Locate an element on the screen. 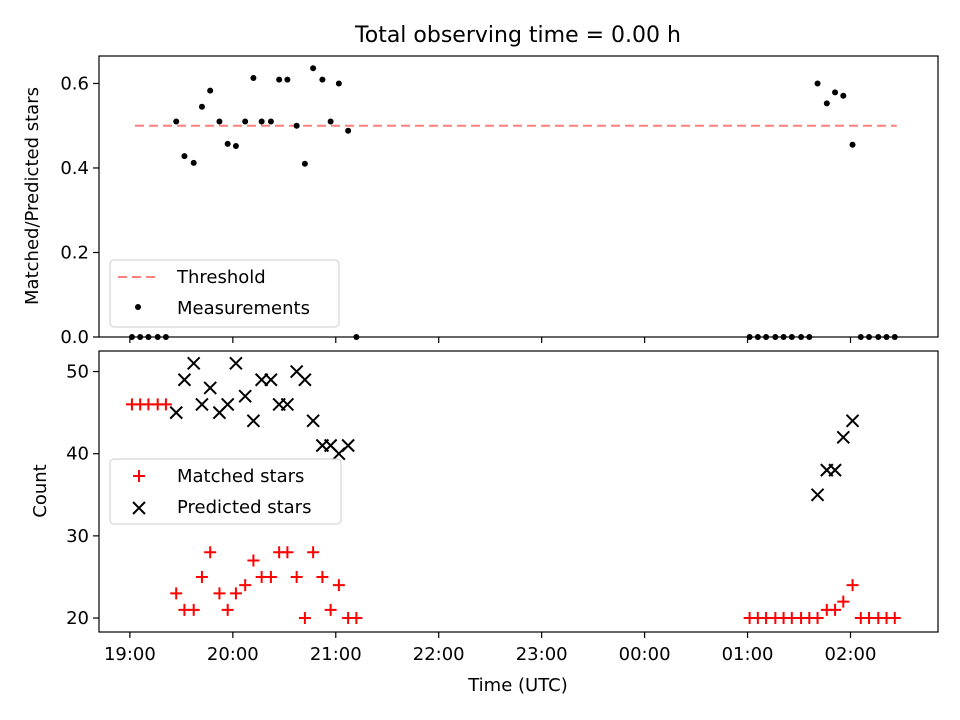  count-x-tick-label: 20:00 is located at coordinates (233, 654).